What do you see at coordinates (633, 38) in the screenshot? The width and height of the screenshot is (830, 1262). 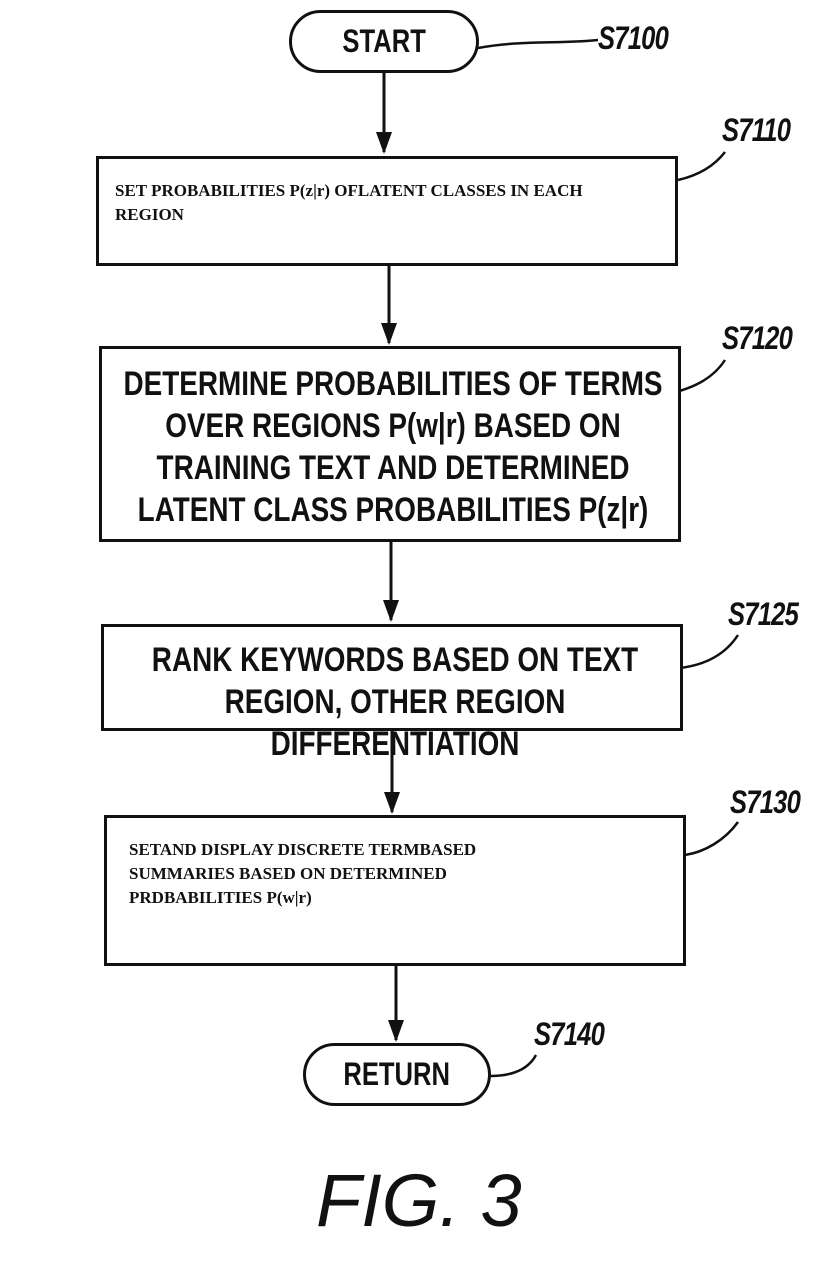 I see `step-id-s7100: S7100` at bounding box center [633, 38].